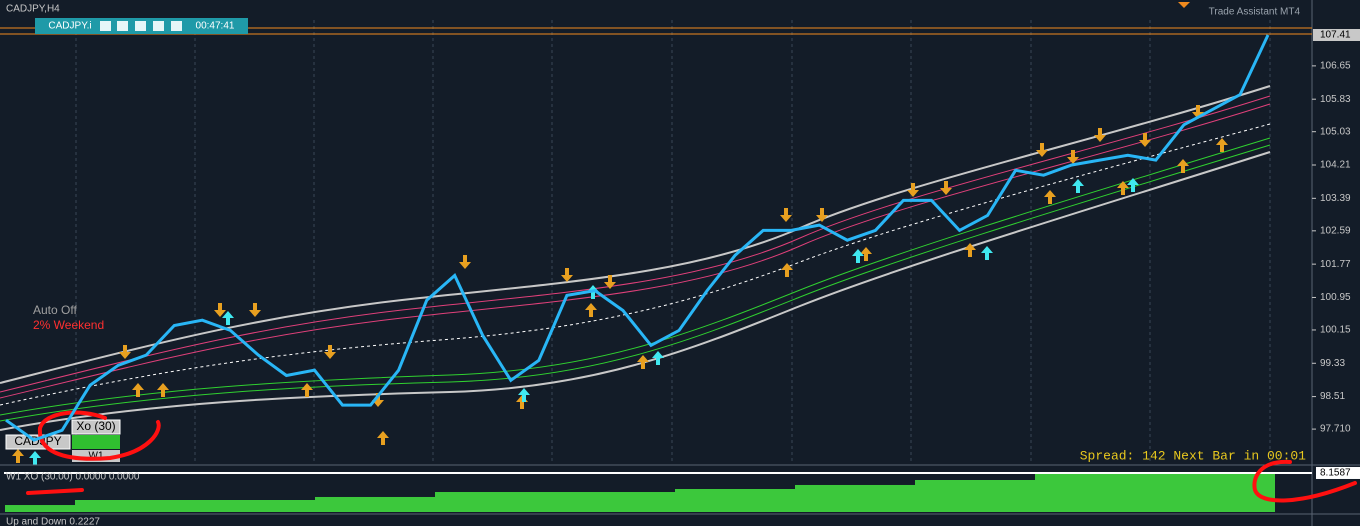 This screenshot has height=526, width=1360. What do you see at coordinates (1335, 264) in the screenshot?
I see `price-tick-label: 101.77` at bounding box center [1335, 264].